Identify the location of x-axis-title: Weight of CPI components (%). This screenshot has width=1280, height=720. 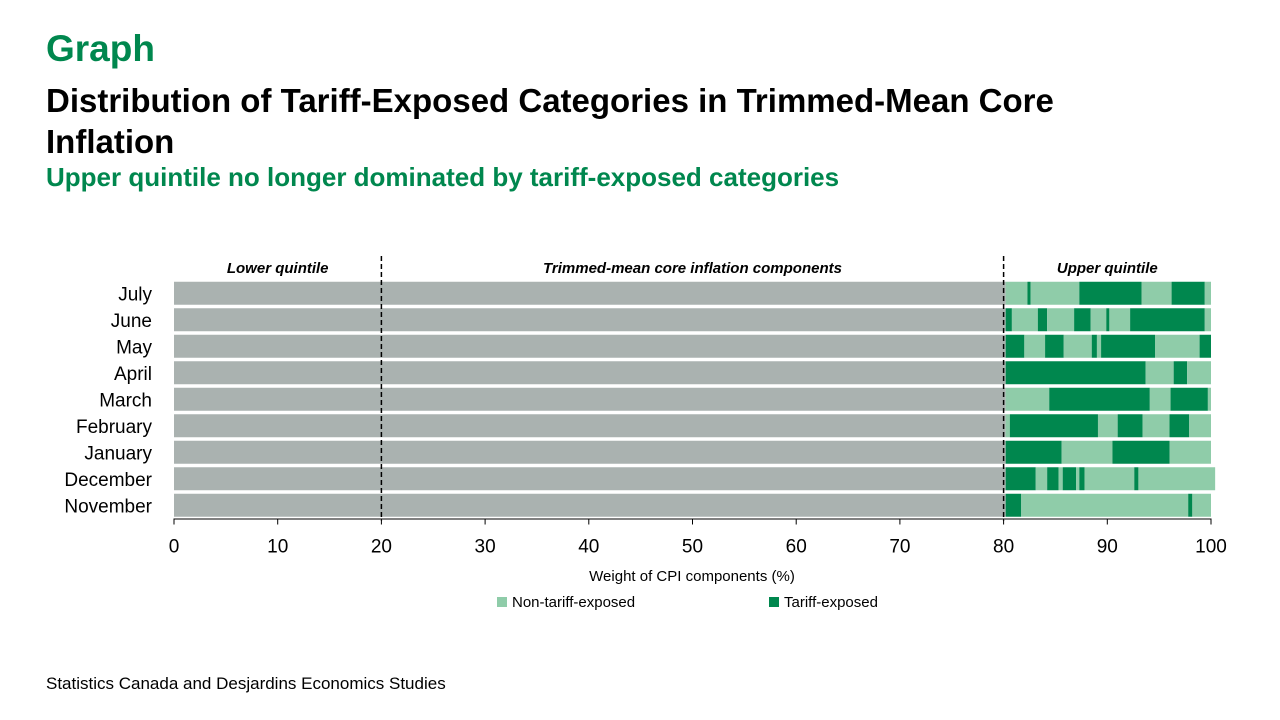
(692, 576).